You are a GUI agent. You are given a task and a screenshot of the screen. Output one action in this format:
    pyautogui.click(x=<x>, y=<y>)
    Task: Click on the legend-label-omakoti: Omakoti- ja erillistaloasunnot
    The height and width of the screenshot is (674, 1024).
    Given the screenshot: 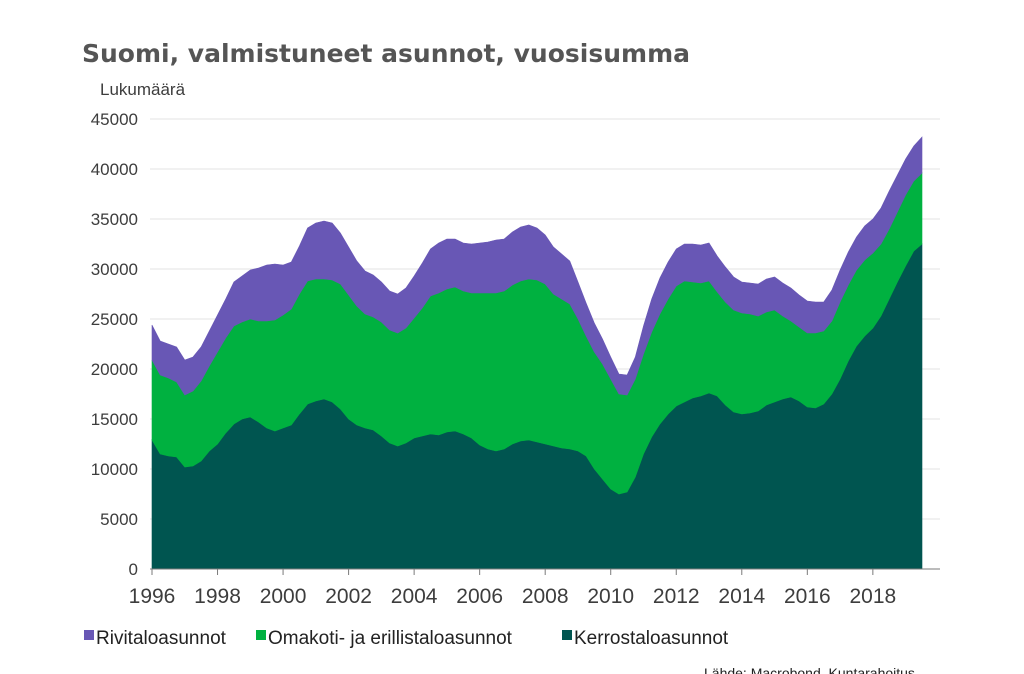 What is the action you would take?
    pyautogui.click(x=390, y=638)
    